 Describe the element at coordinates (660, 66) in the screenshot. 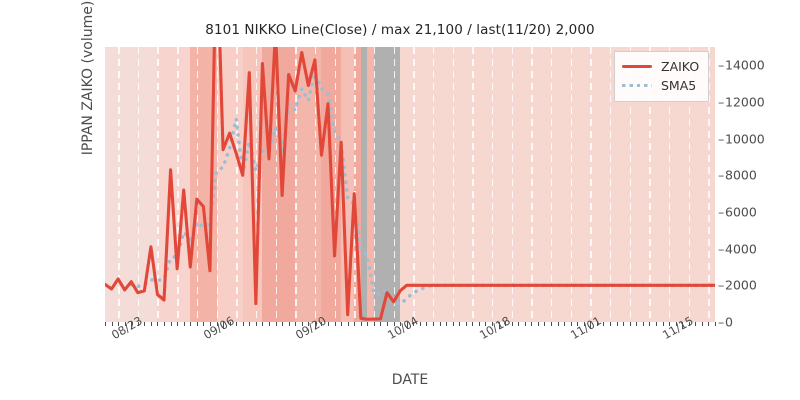

I see `legend-item-zaiko: ZAIKO` at that location.